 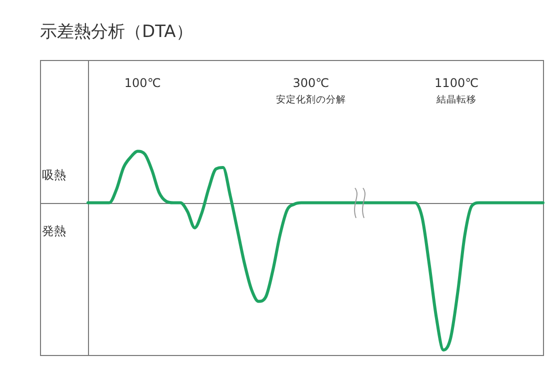 What do you see at coordinates (456, 99) in the screenshot?
I see `text: 結晶転移` at bounding box center [456, 99].